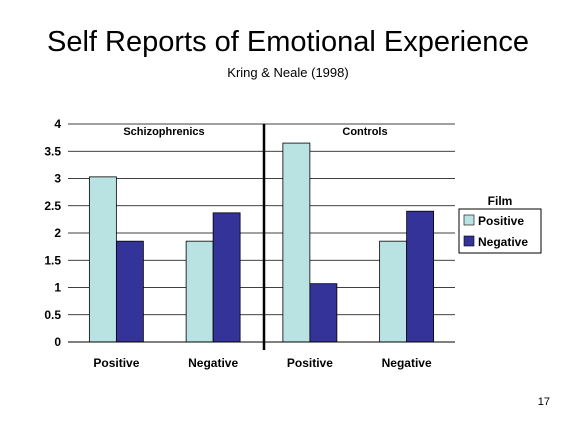 The width and height of the screenshot is (576, 432). I want to click on y-tick-labels: 0 0.5 1 1.5 2 2.5 3 3.5 4, so click(52, 233).